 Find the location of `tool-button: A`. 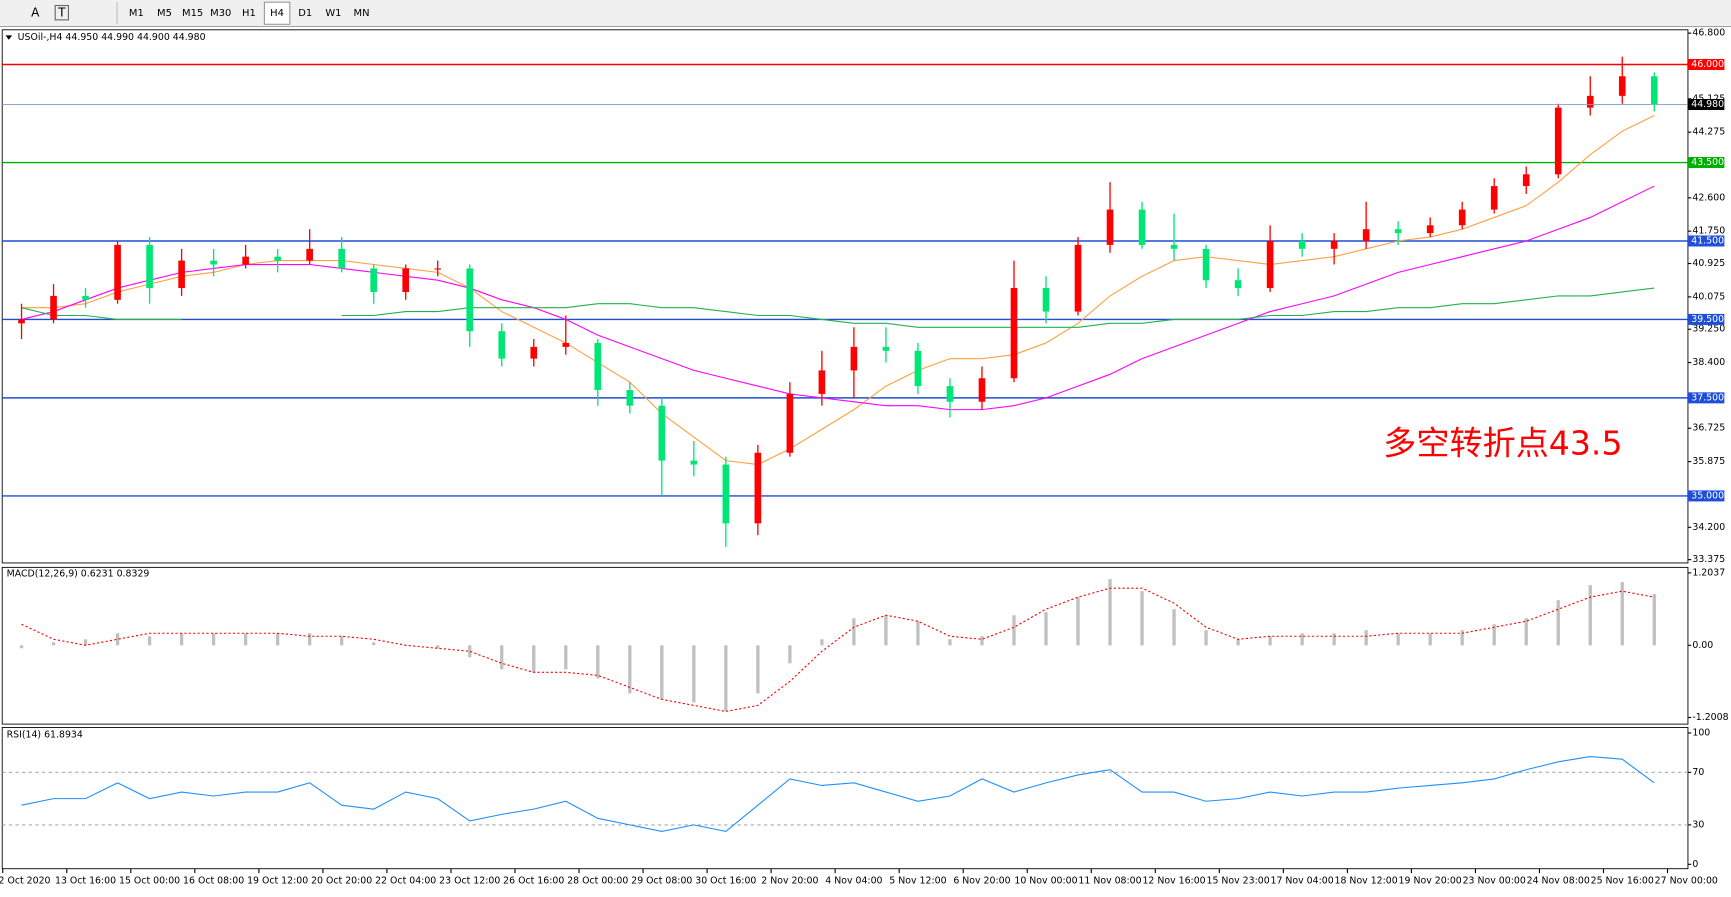

tool-button: A is located at coordinates (35, 13).